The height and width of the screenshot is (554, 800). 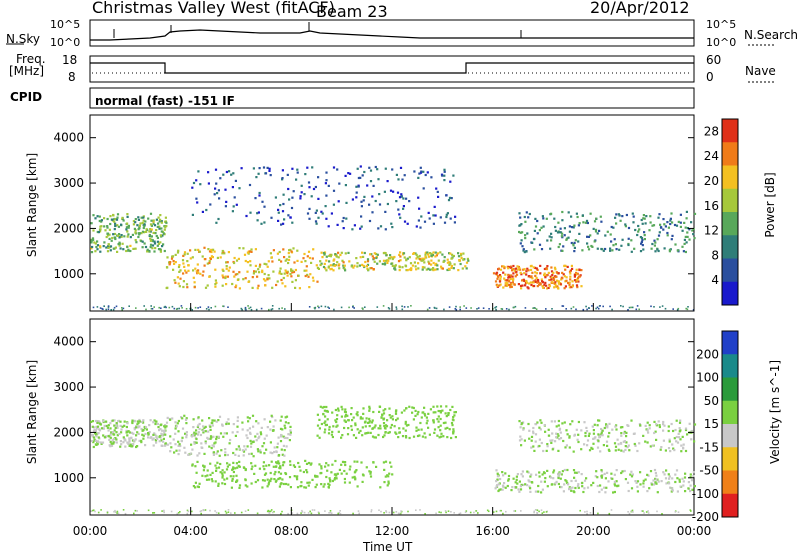 I want to click on colorbar-tick-1-7: -200, so click(x=705, y=517).